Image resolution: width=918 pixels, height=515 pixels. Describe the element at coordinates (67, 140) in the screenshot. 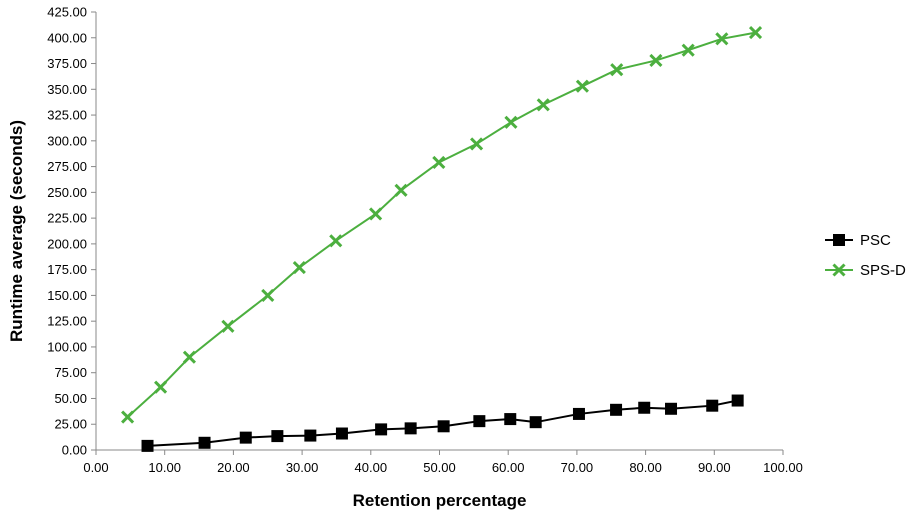

I see `y-tick-label: 300.00` at that location.